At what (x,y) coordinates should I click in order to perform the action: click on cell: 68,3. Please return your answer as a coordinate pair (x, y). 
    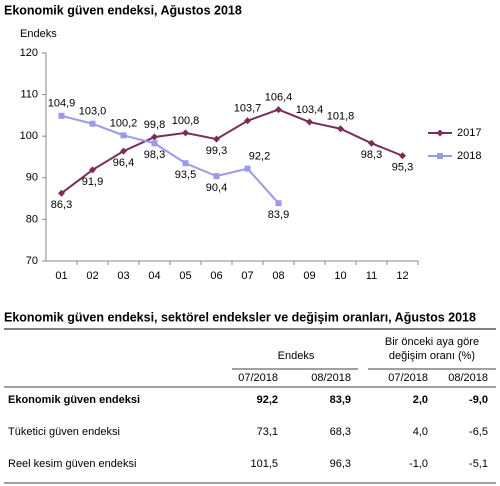
    Looking at the image, I should click on (340, 432).